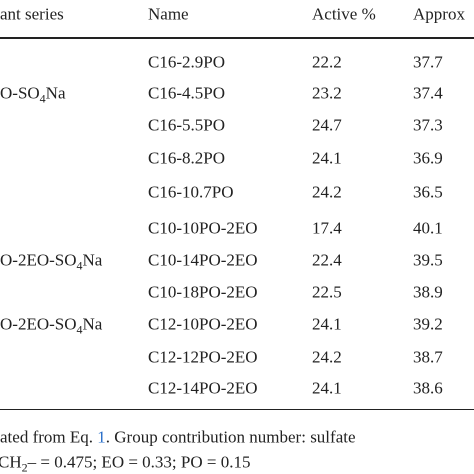 The image size is (474, 474). I want to click on table-cell: 36.9, so click(428, 158).